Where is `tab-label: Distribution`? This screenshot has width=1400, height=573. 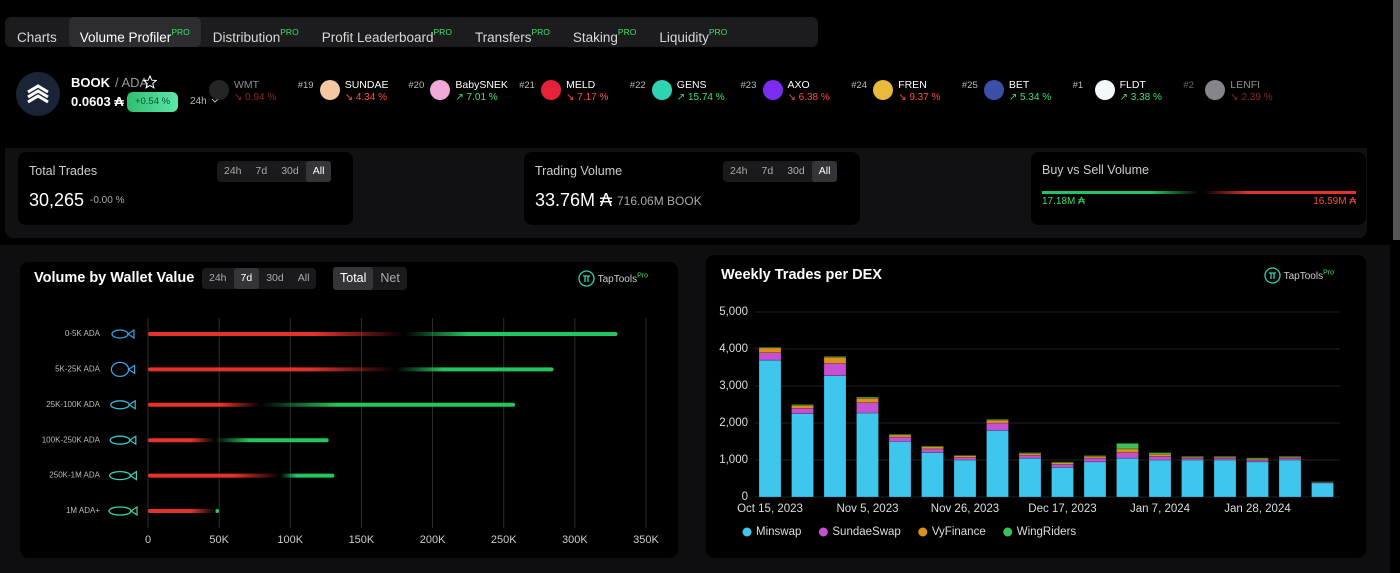 tab-label: Distribution is located at coordinates (246, 37).